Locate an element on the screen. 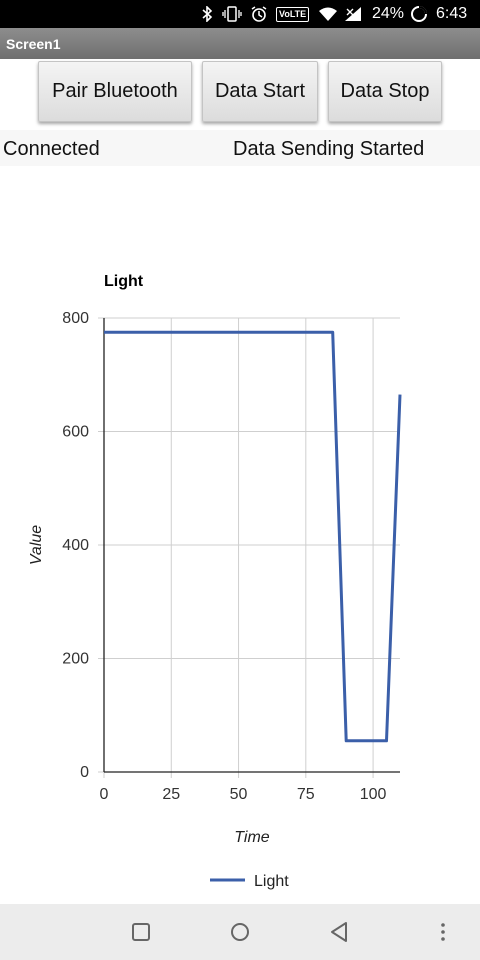 The width and height of the screenshot is (480, 960). data-start-button: Data Start is located at coordinates (260, 91).